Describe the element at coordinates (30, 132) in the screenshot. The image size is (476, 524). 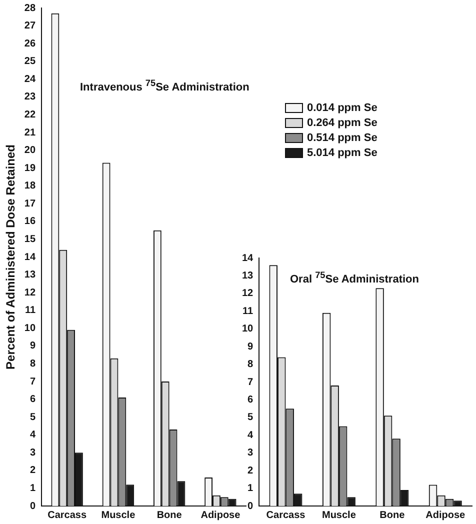
I see `y-tick-label: 21` at that location.